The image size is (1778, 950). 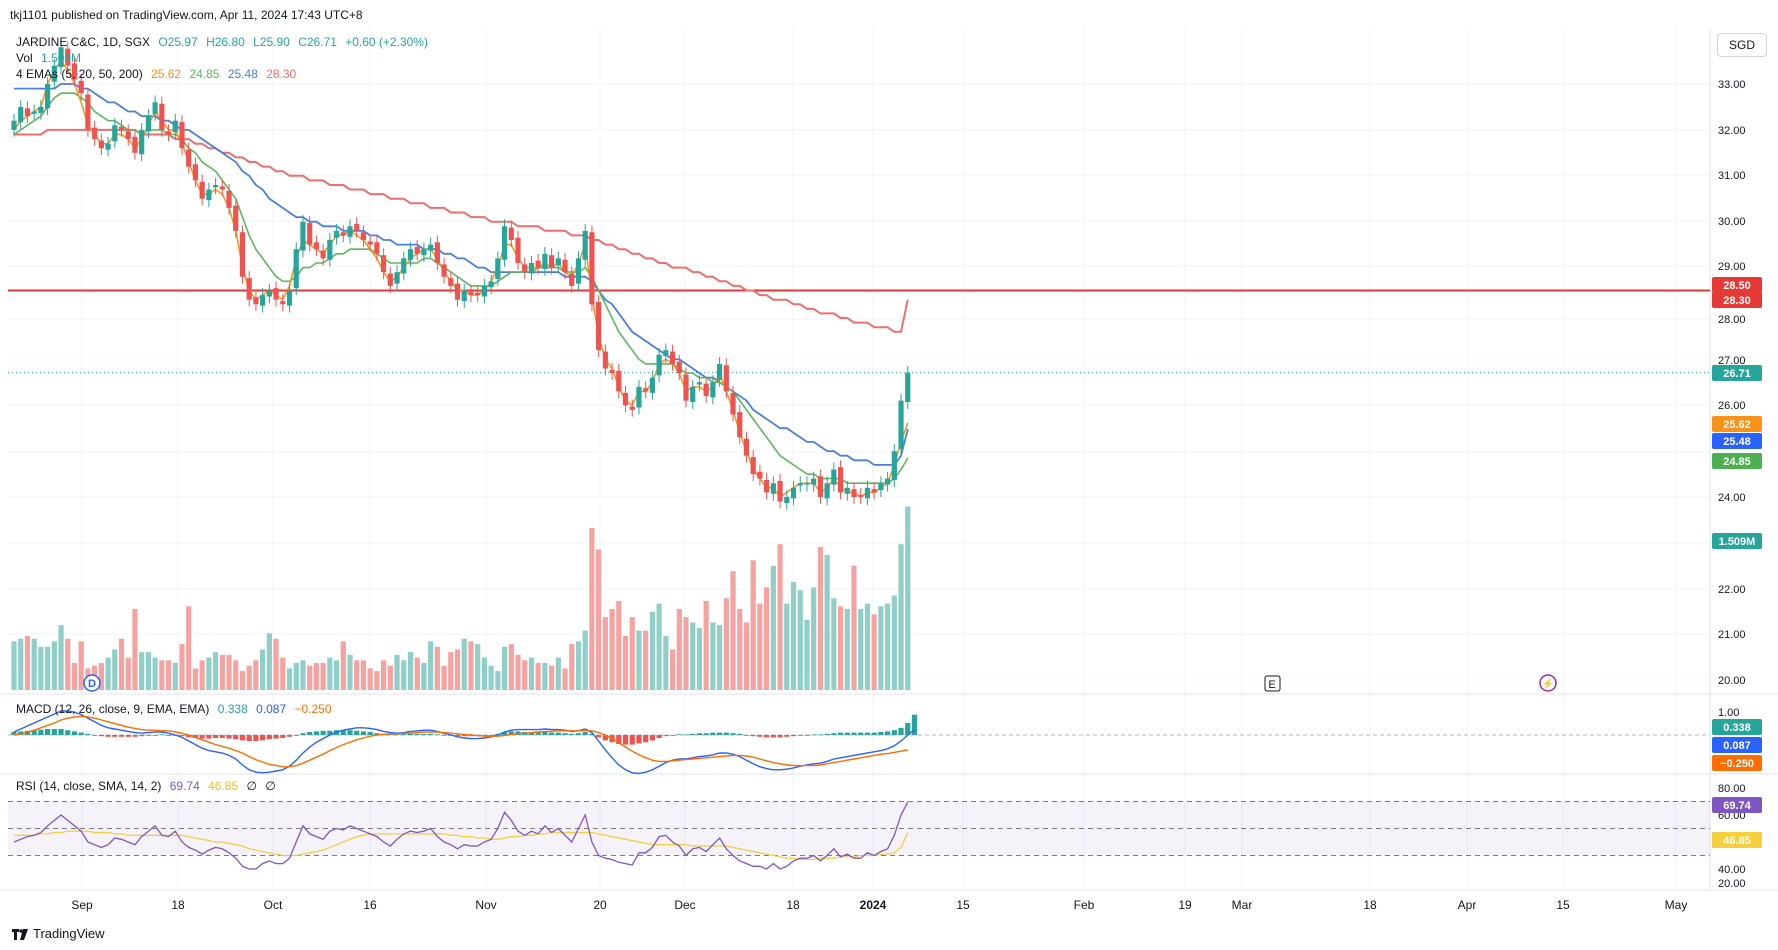 I want to click on x-axis-label: 2024, so click(x=873, y=905).